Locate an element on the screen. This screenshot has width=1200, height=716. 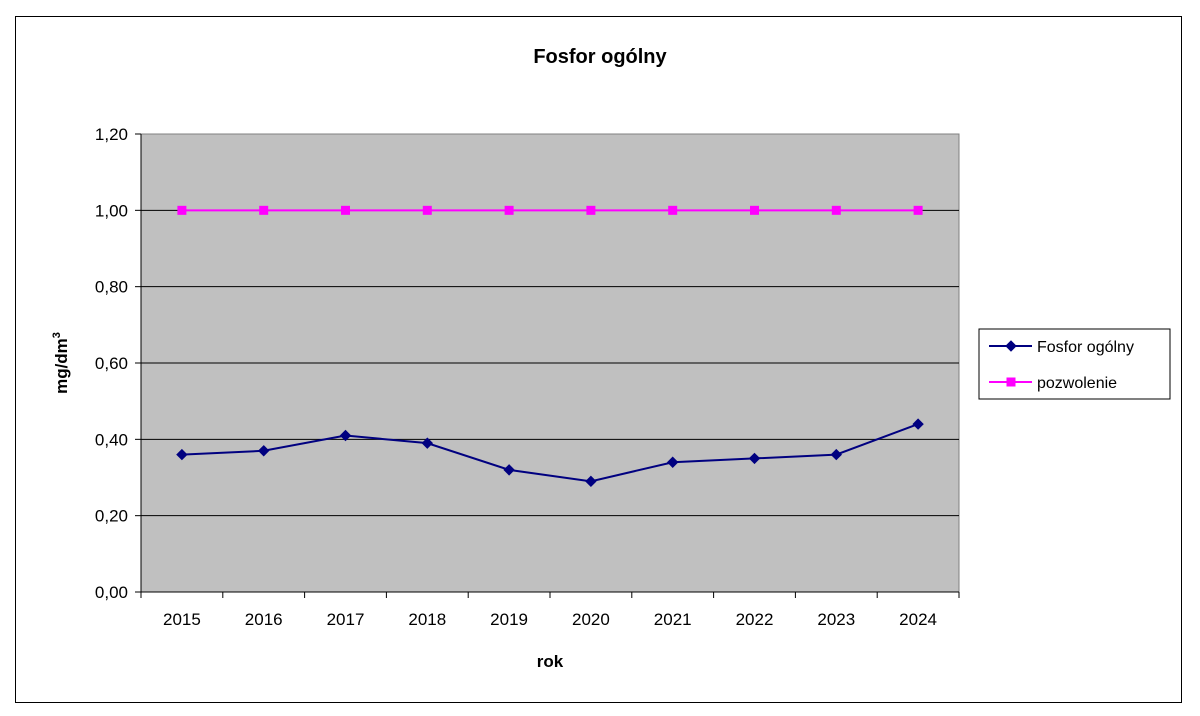
chart-title: Fosfor ogólny is located at coordinates (600, 57).